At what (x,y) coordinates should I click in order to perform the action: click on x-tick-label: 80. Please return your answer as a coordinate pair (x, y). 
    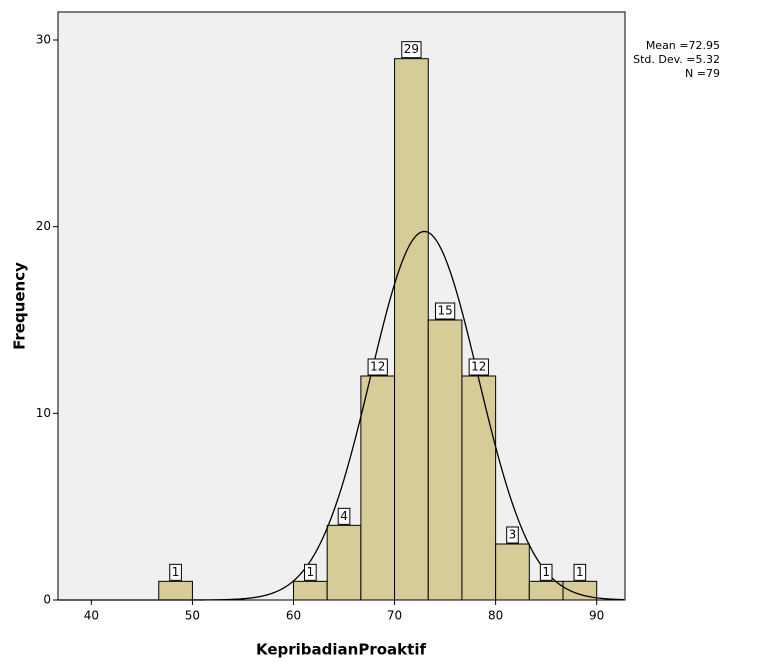
    Looking at the image, I should click on (495, 616).